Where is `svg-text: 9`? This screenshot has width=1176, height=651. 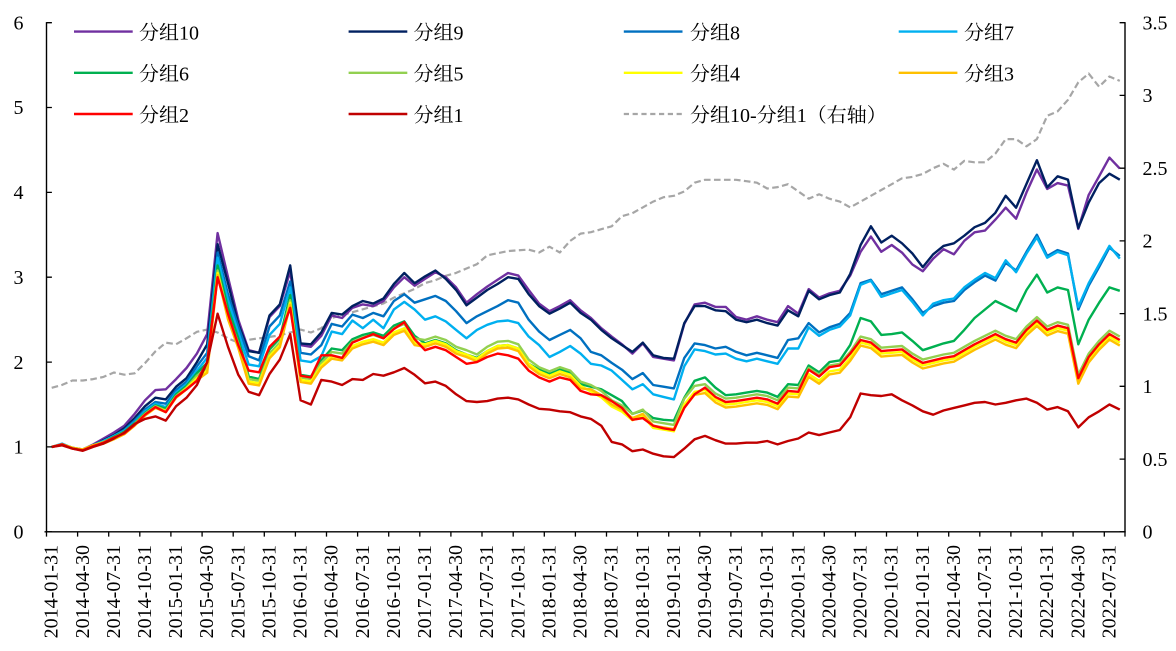 svg-text: 9 is located at coordinates (459, 34).